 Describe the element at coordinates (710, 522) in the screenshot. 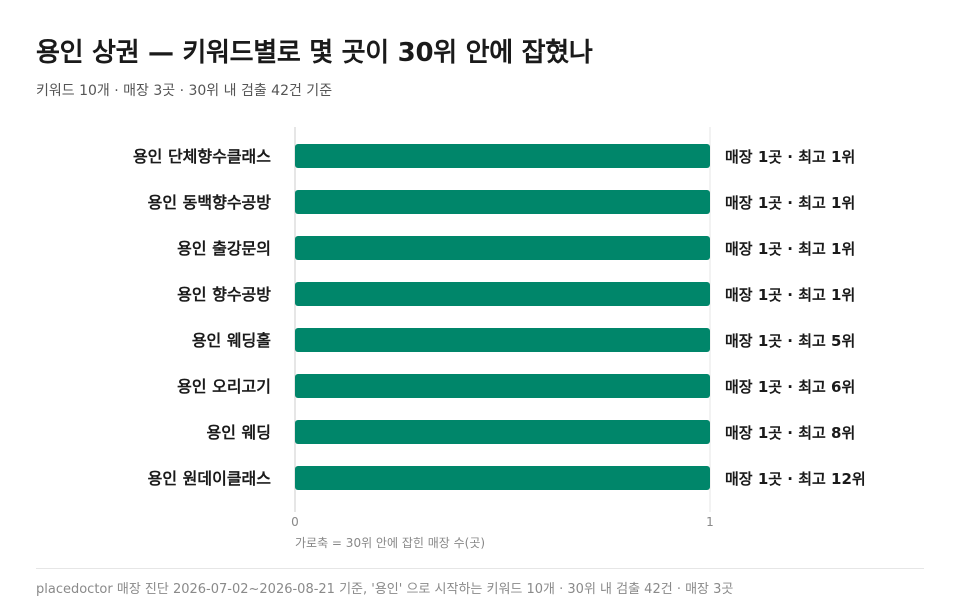

I see `x-tick-label: 1` at that location.